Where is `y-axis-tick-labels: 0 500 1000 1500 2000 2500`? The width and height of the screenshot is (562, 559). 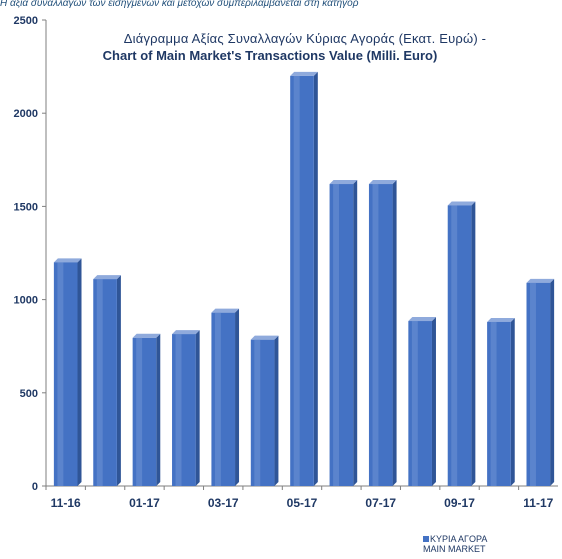 y-axis-tick-labels: 0 500 1000 1500 2000 2500 is located at coordinates (26, 254).